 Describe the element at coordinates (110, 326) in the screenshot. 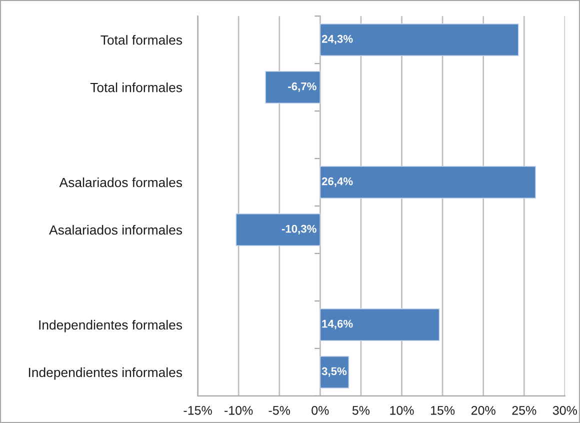

I see `y-tick-label: Independientes formales` at that location.